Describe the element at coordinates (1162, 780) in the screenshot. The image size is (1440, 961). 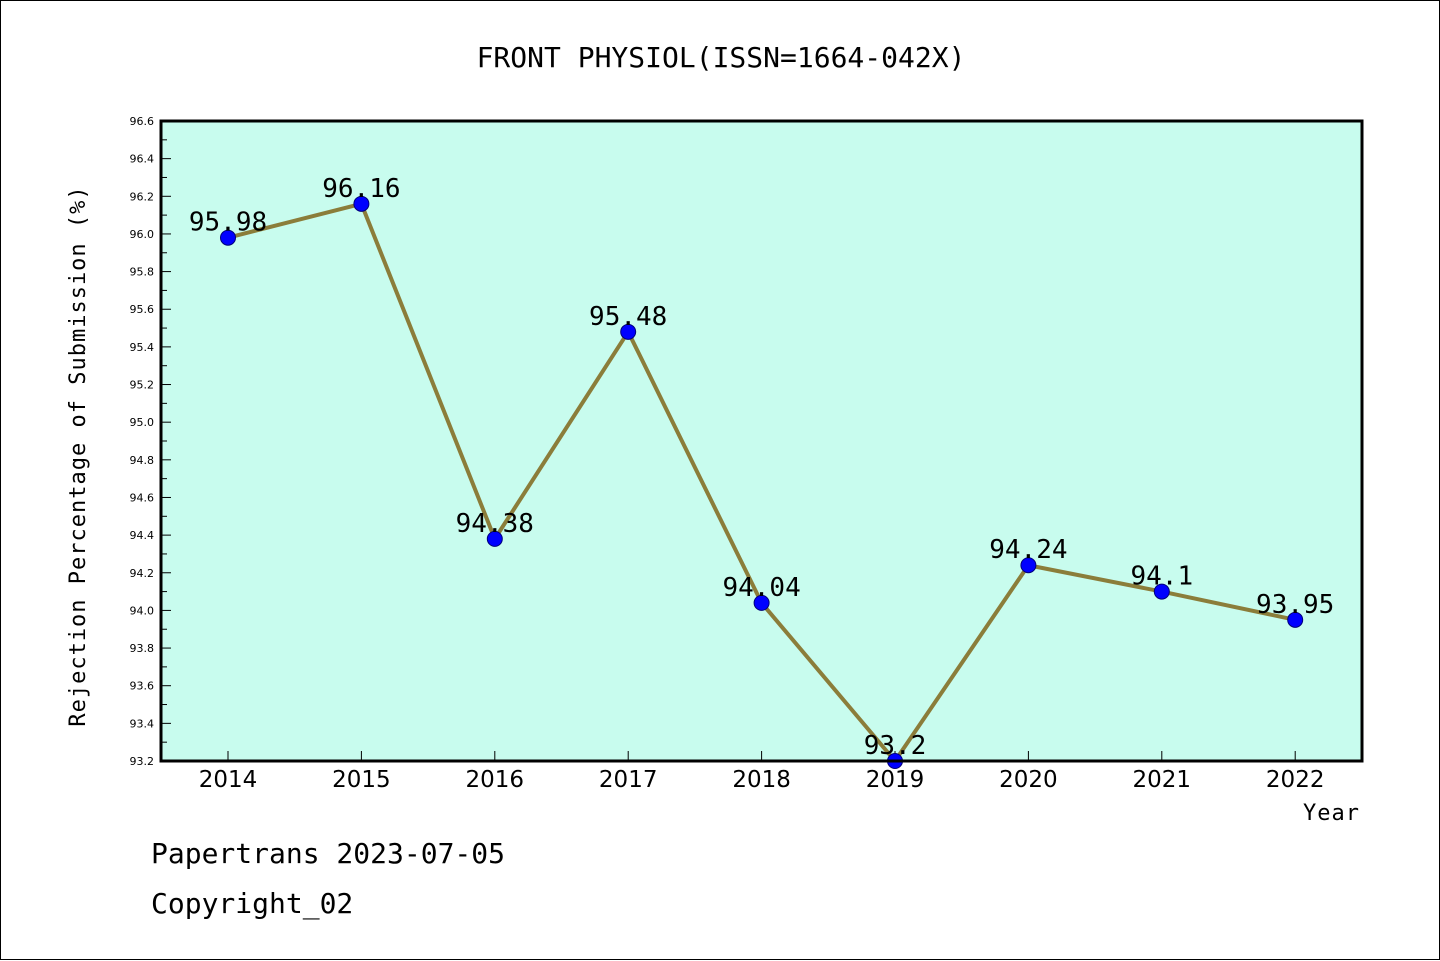
I see `x-tick-label: 2021` at that location.